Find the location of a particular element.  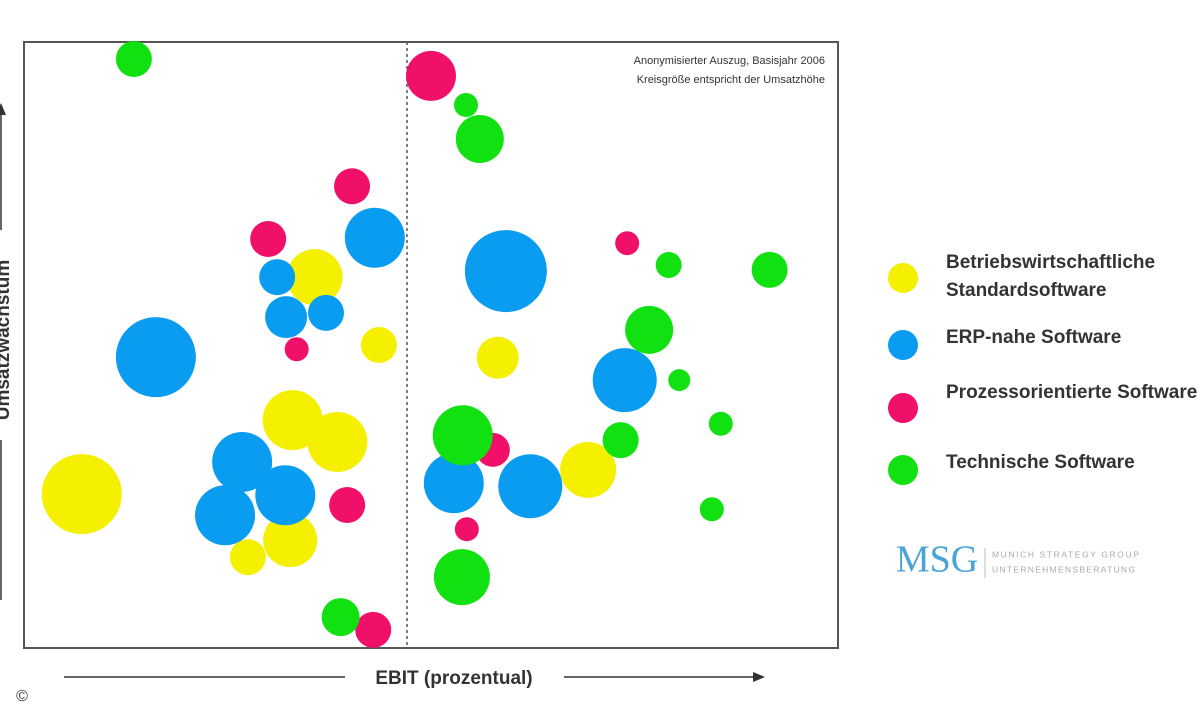

copyright: © is located at coordinates (22, 696).